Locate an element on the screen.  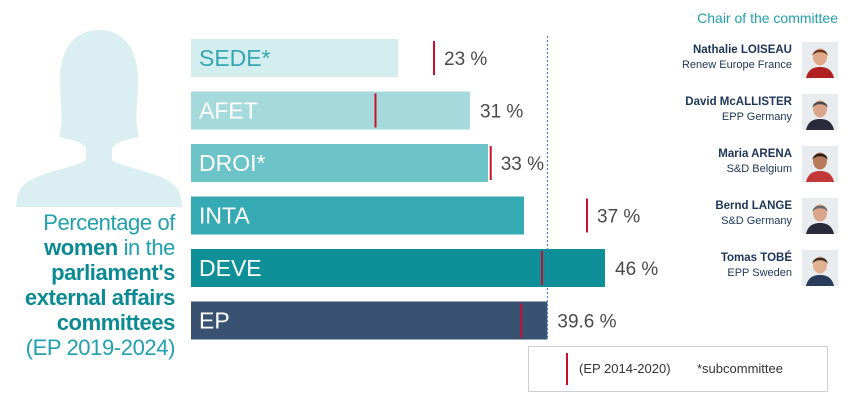
bar-inta is located at coordinates (357, 215).